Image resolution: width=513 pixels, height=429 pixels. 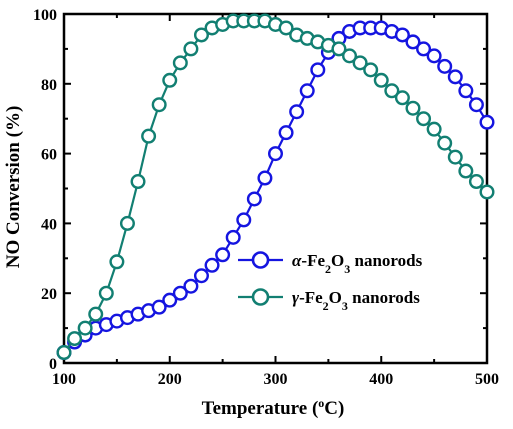 I want to click on x-tick-label: 500, so click(x=487, y=379).